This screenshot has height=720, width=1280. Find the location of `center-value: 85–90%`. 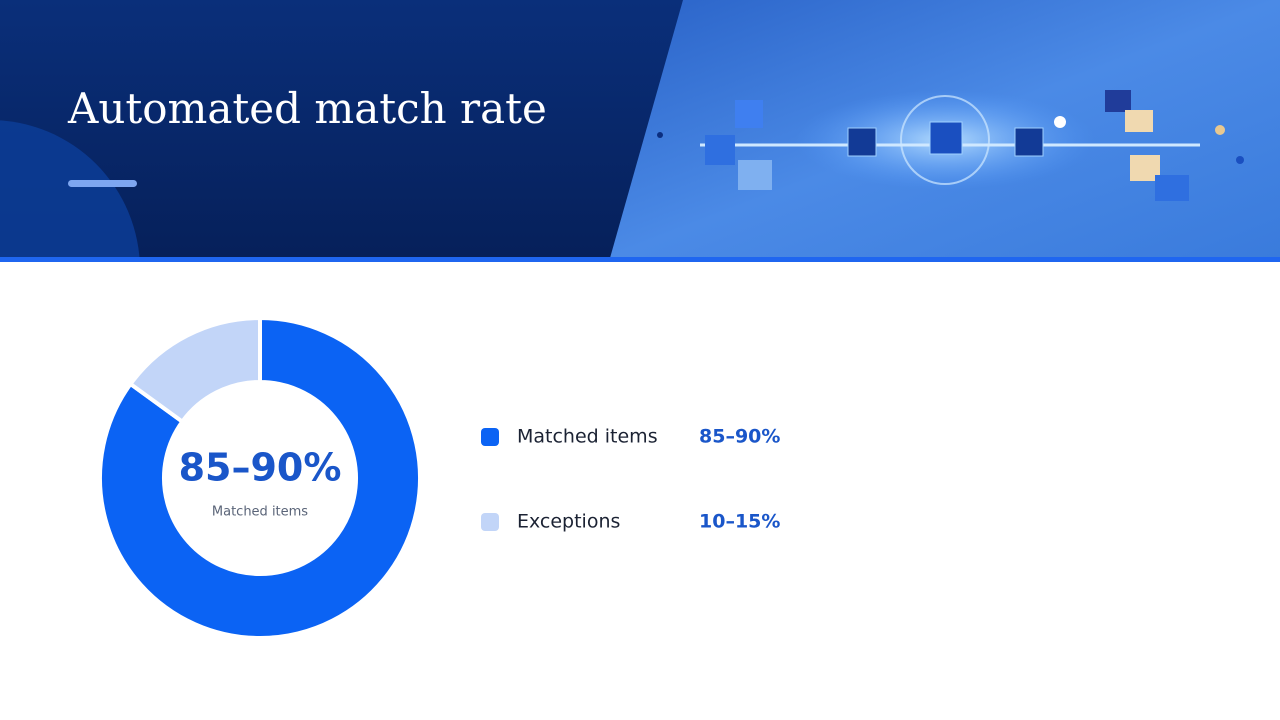

center-value: 85–90% is located at coordinates (260, 468).